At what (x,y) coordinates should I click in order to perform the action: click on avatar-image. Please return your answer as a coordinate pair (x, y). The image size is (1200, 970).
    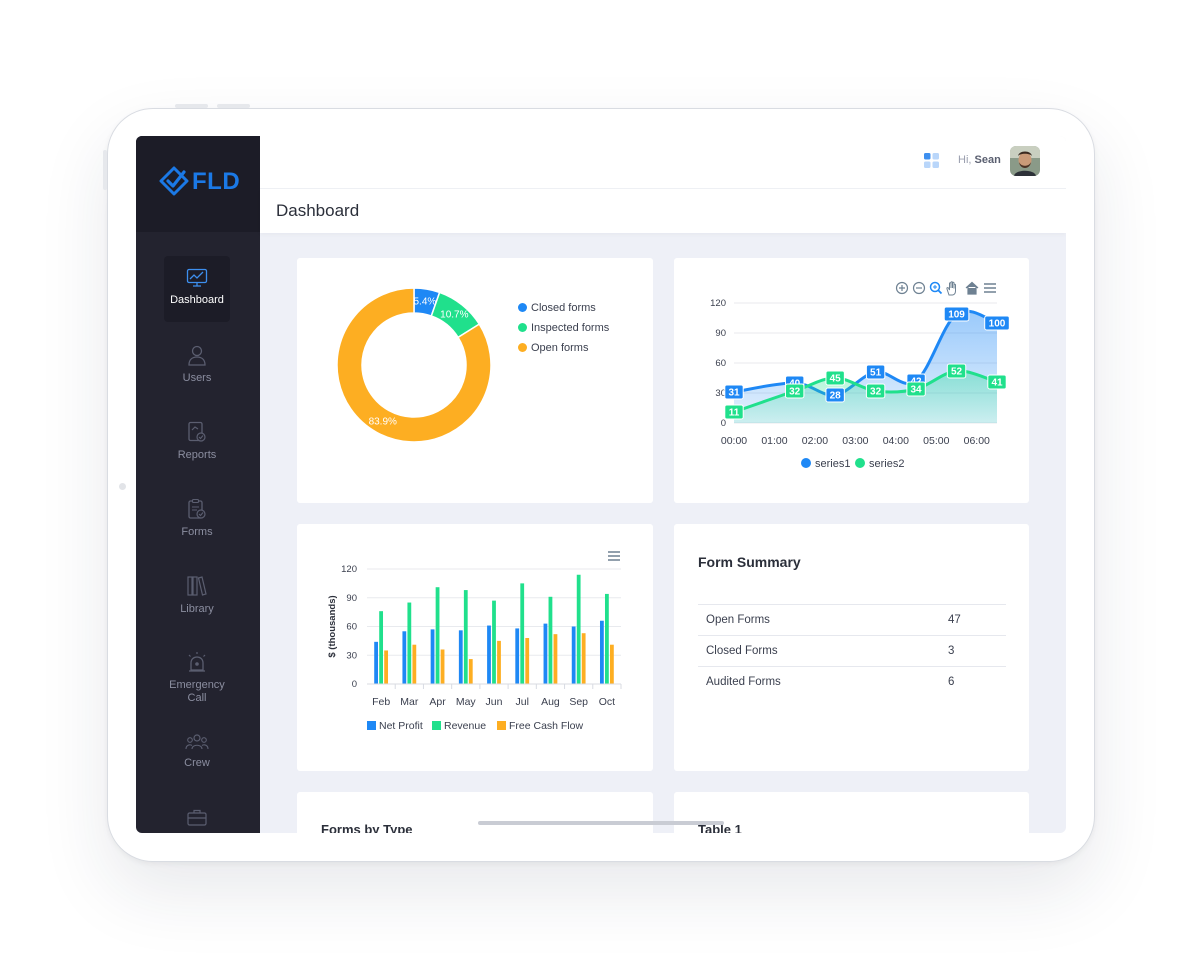
    Looking at the image, I should click on (1025, 161).